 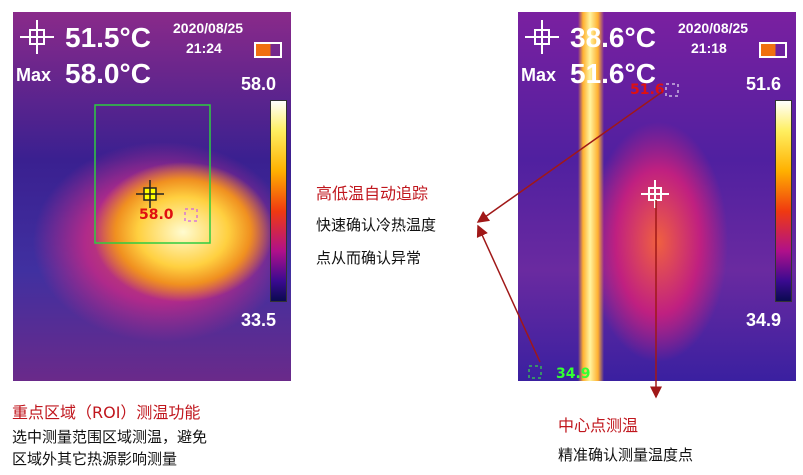 What do you see at coordinates (204, 48) in the screenshot?
I see `time: 21:24` at bounding box center [204, 48].